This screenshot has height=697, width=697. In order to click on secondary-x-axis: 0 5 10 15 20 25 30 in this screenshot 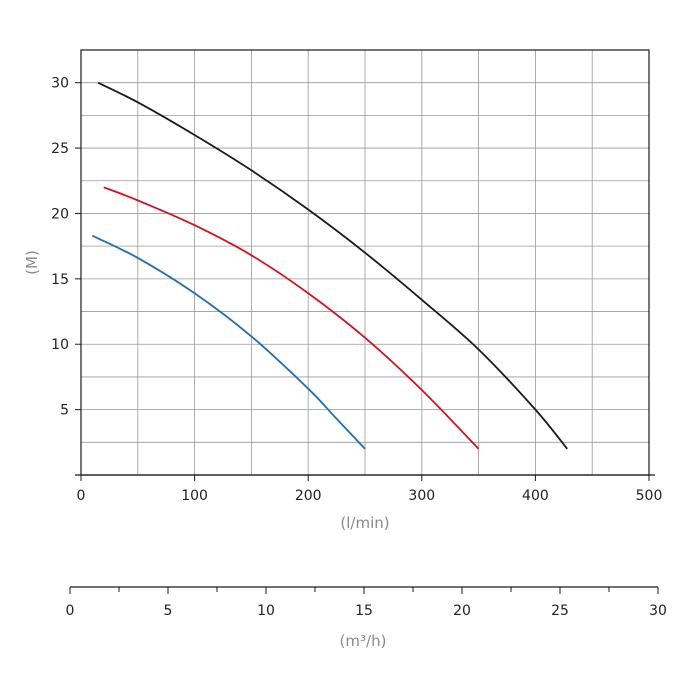, I will do `click(366, 602)`.